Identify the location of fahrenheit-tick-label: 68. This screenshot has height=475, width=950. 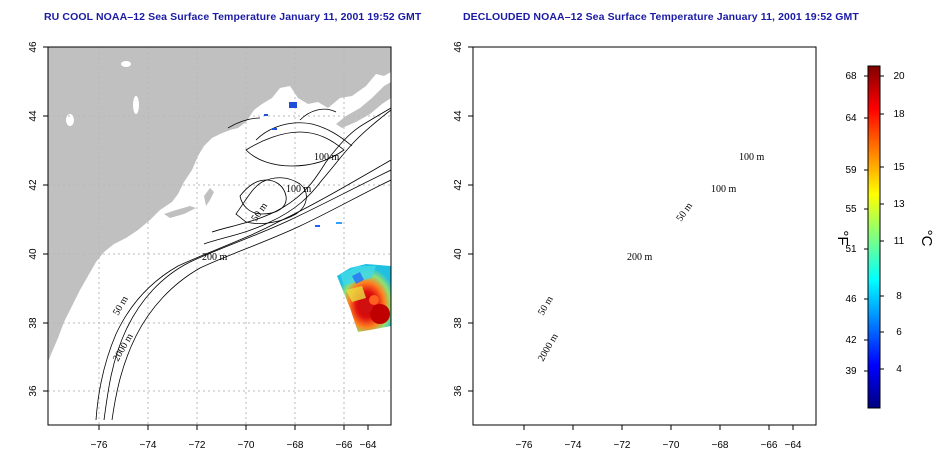
(851, 76).